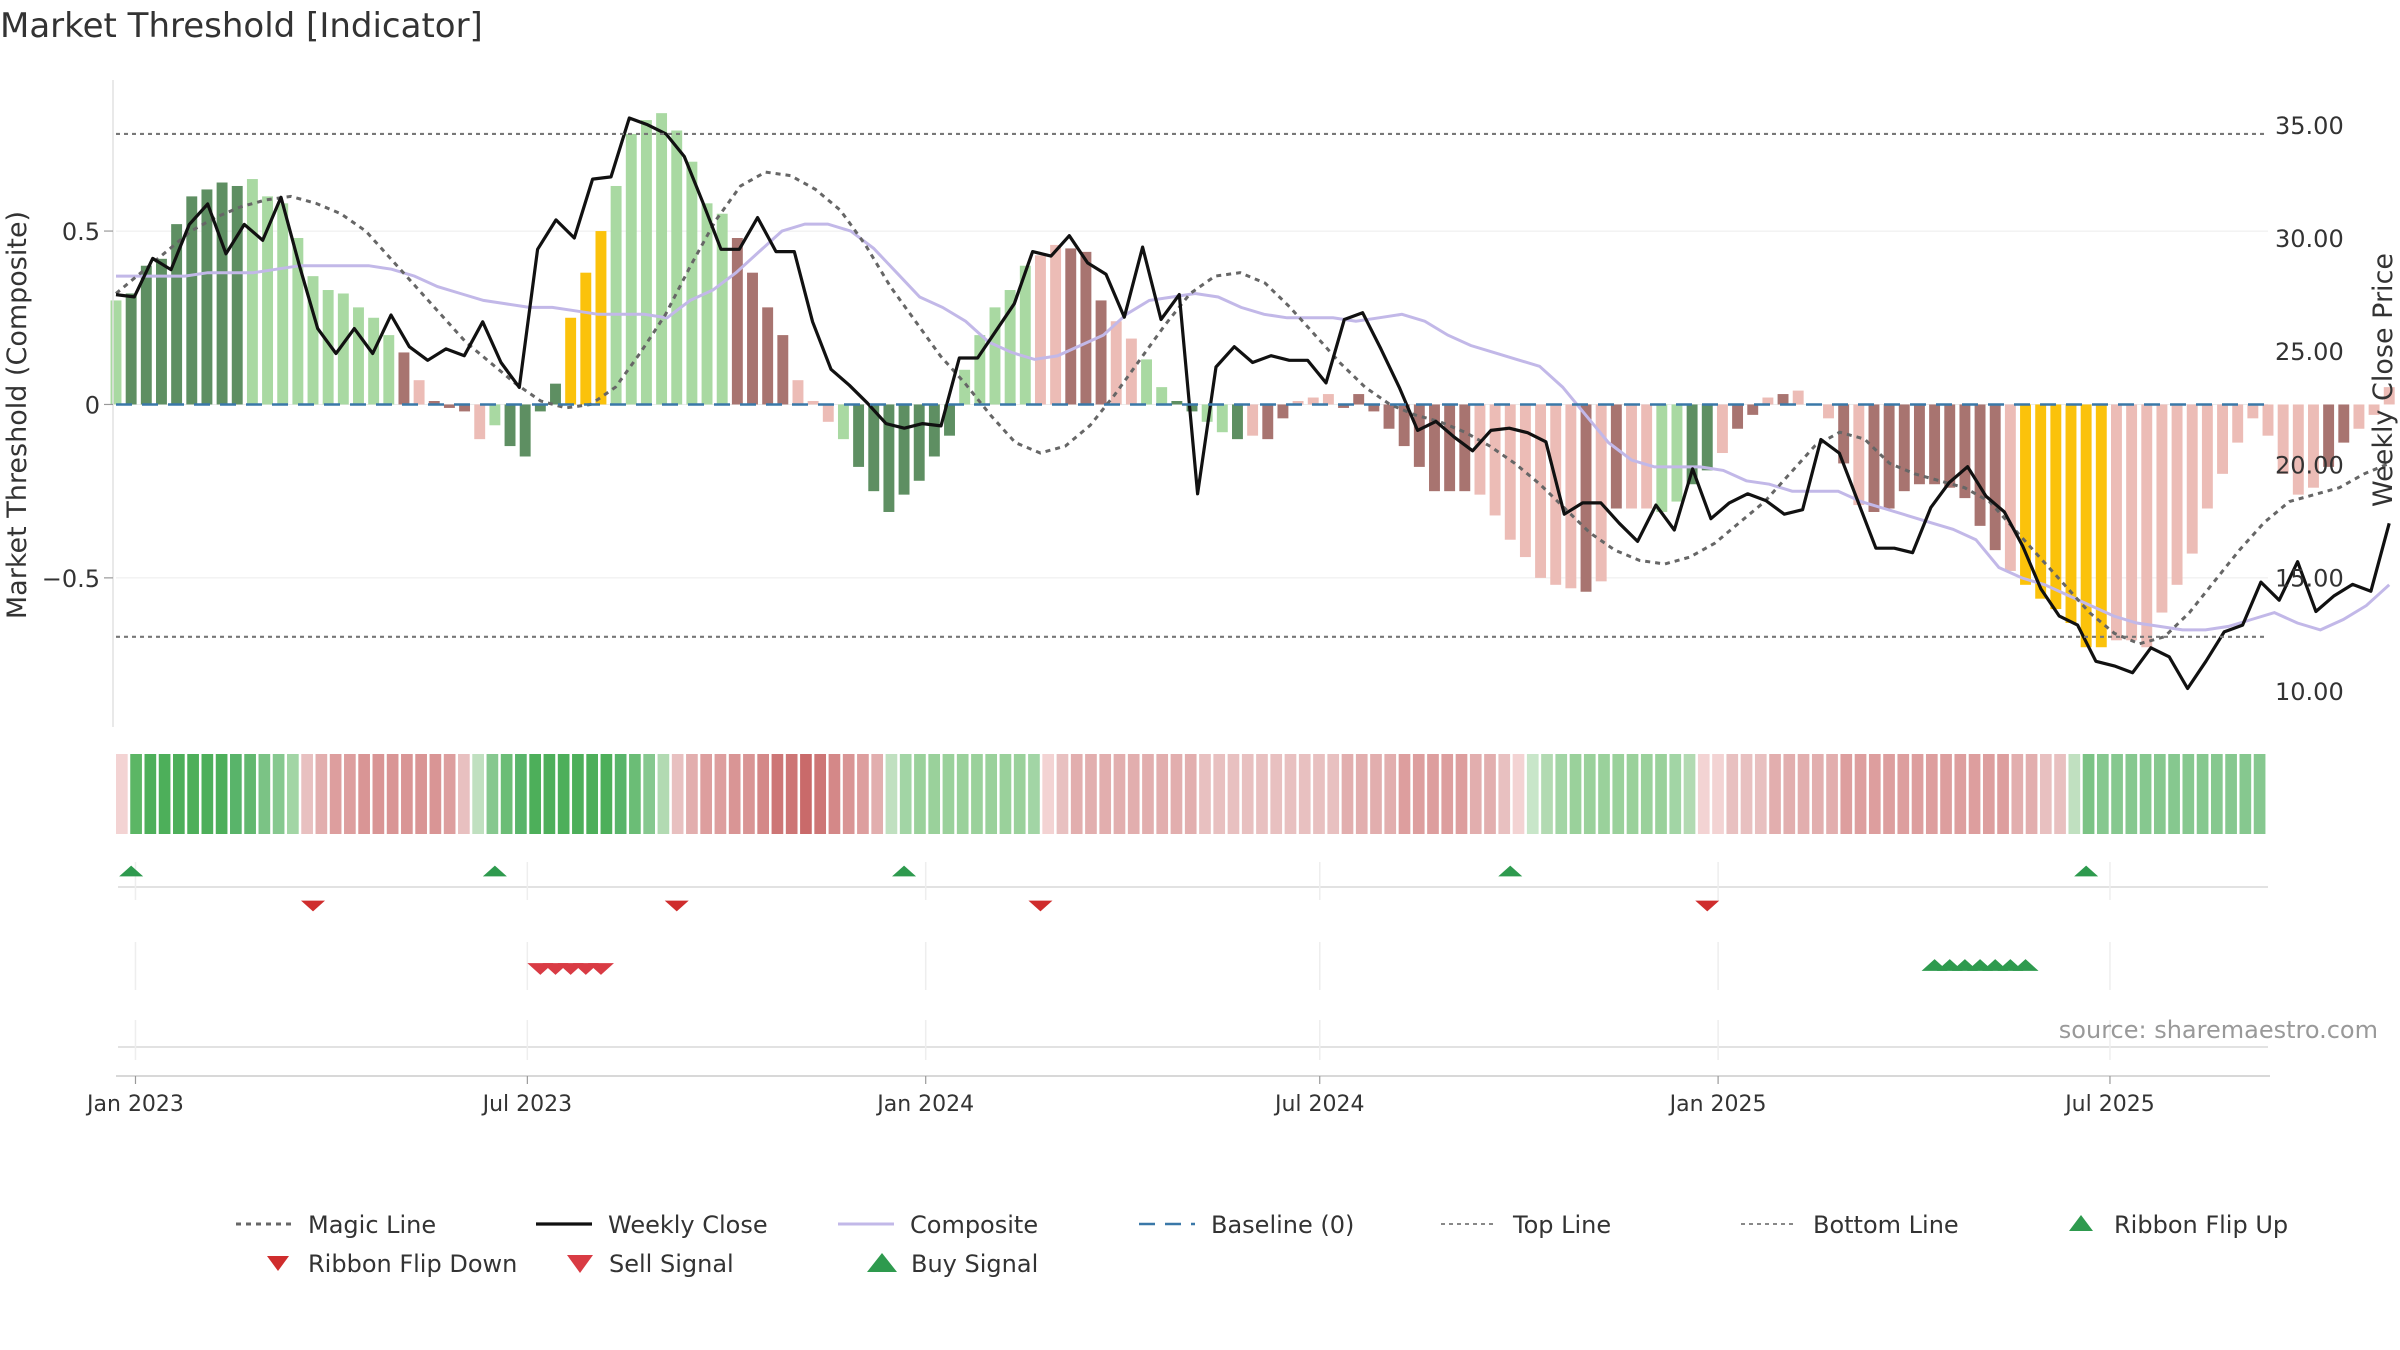  Describe the element at coordinates (2109, 1104) in the screenshot. I see `x-tick-label: Jul 2025` at that location.